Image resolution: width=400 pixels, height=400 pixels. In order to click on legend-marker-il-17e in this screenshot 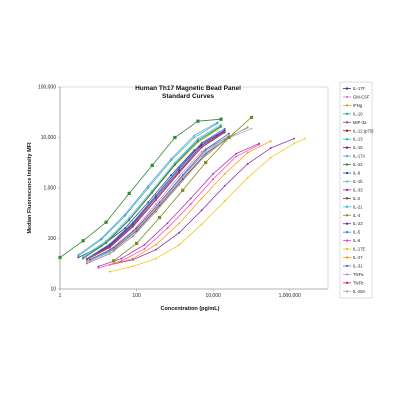, I will do `click(347, 249)`.